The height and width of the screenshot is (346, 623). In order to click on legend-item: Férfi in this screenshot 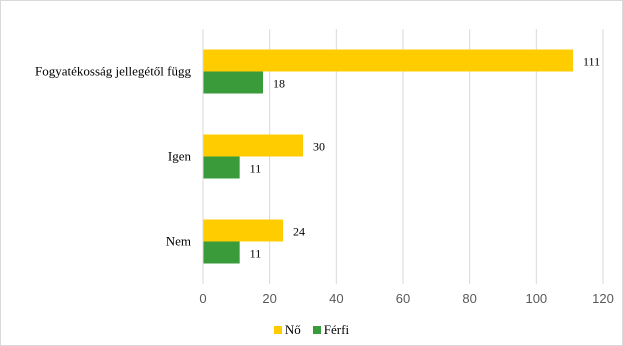, I will do `click(331, 330)`.